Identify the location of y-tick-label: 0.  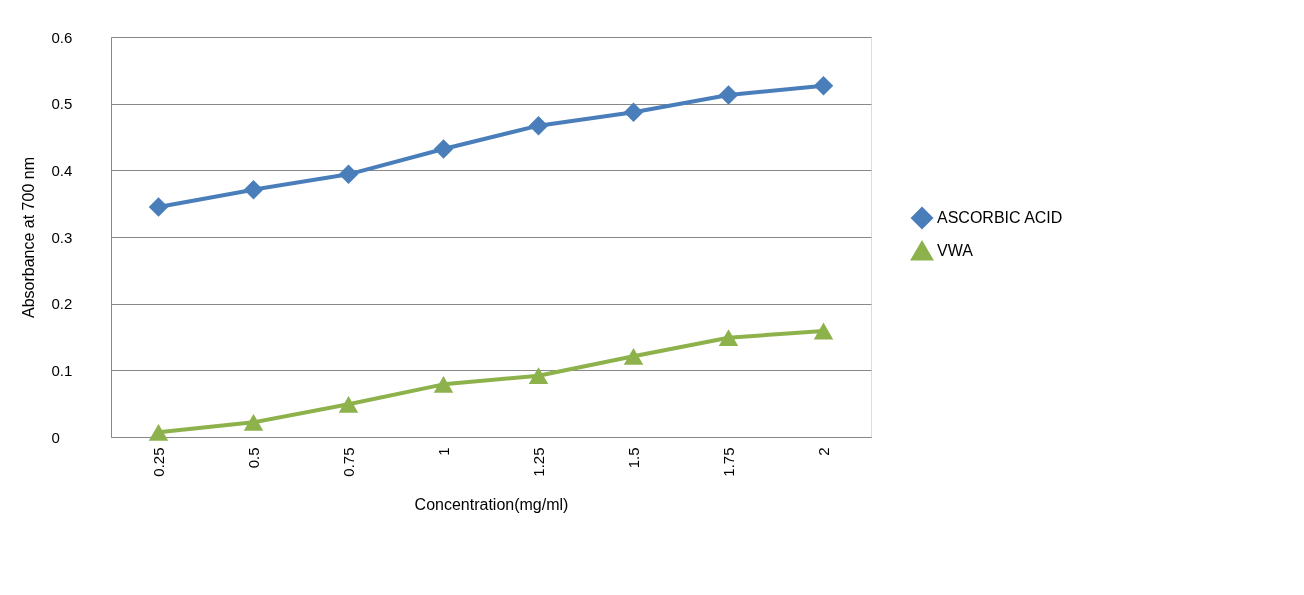
(55, 437).